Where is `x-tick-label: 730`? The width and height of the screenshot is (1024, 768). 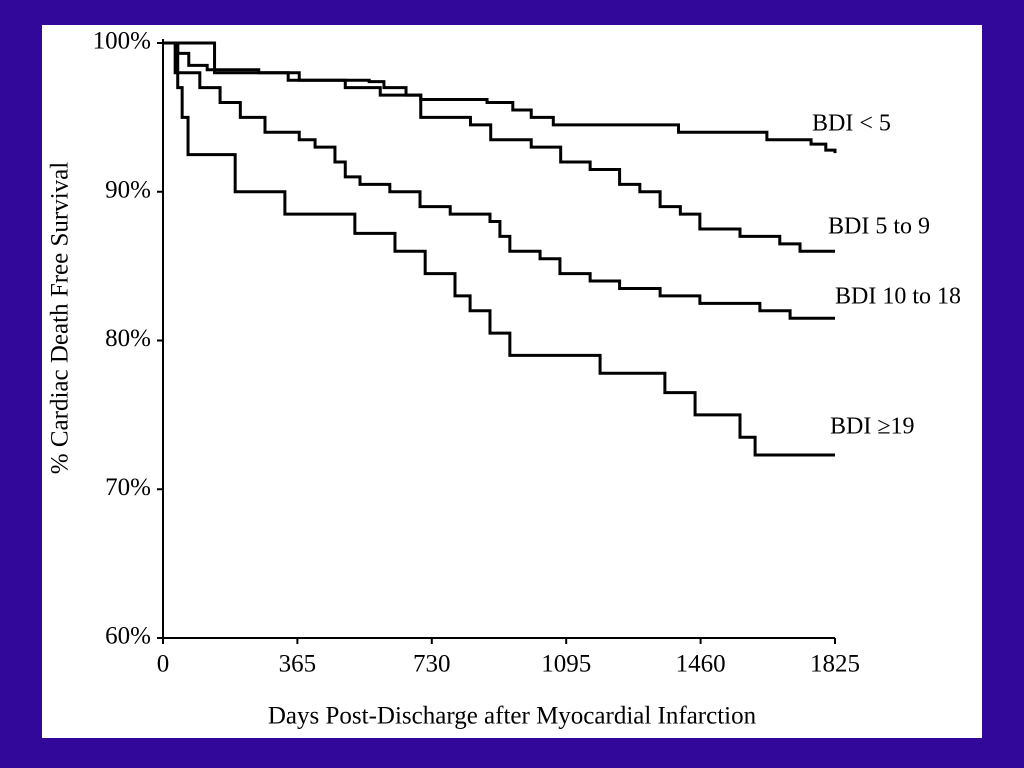
x-tick-label: 730 is located at coordinates (432, 664).